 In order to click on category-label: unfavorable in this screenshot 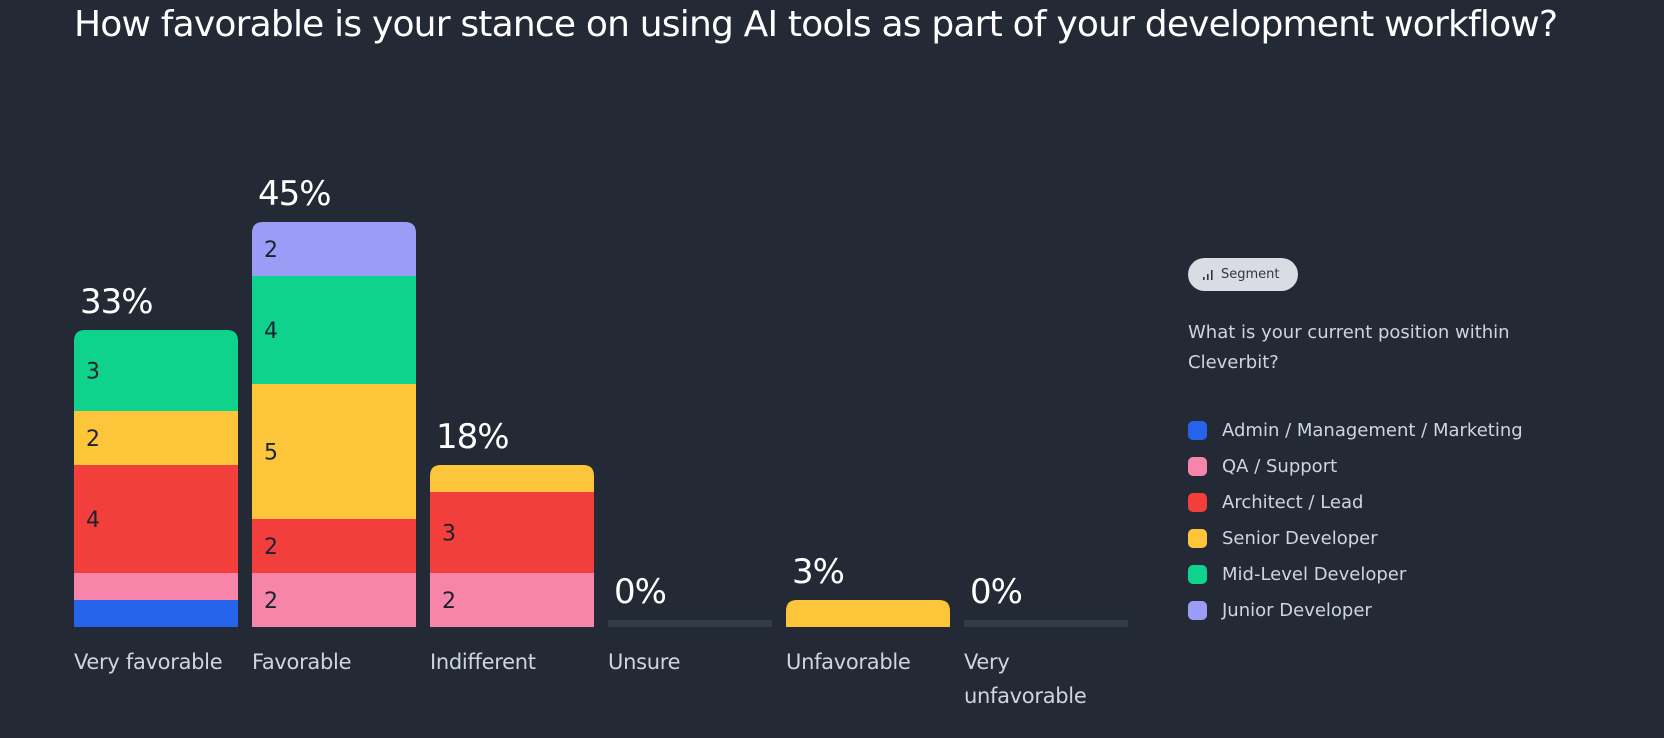, I will do `click(1025, 696)`.